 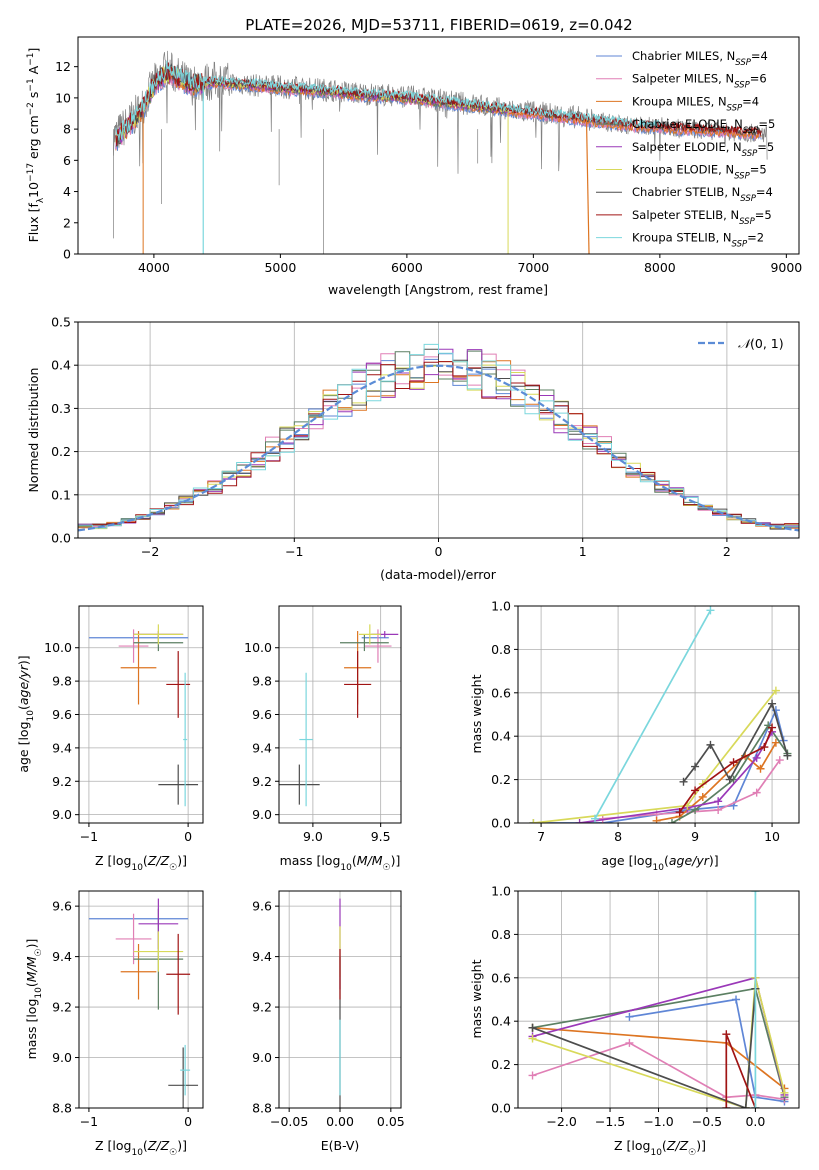 What do you see at coordinates (289, 1121) in the screenshot?
I see `x-tick-label: −0.05` at bounding box center [289, 1121].